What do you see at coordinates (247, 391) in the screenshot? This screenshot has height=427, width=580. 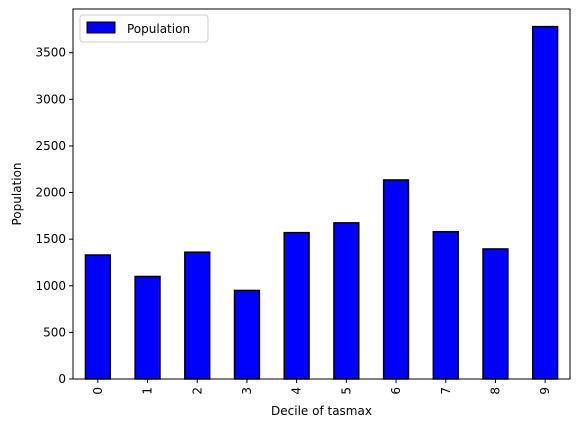 I see `x-tick-label: 3` at bounding box center [247, 391].